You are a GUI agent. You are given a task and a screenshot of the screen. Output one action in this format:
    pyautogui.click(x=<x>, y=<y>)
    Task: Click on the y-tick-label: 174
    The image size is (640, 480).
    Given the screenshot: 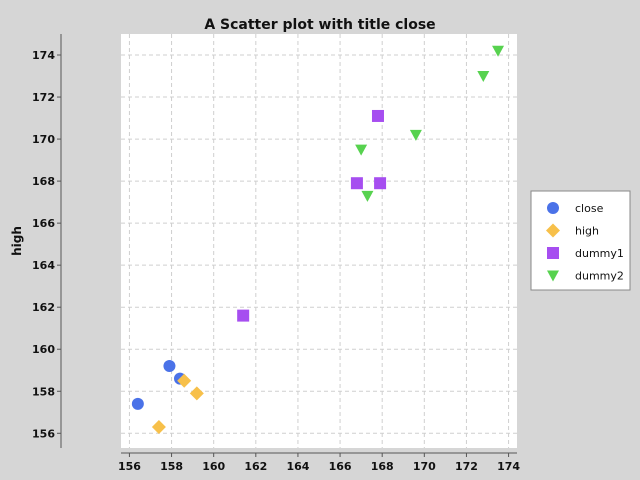 What is the action you would take?
    pyautogui.click(x=43, y=55)
    